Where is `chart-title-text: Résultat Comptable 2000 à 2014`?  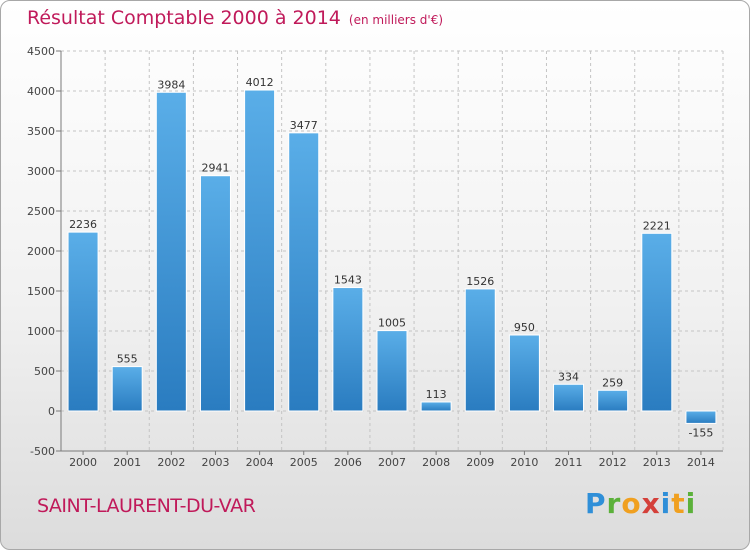
chart-title-text: Résultat Comptable 2000 à 2014 is located at coordinates (184, 18).